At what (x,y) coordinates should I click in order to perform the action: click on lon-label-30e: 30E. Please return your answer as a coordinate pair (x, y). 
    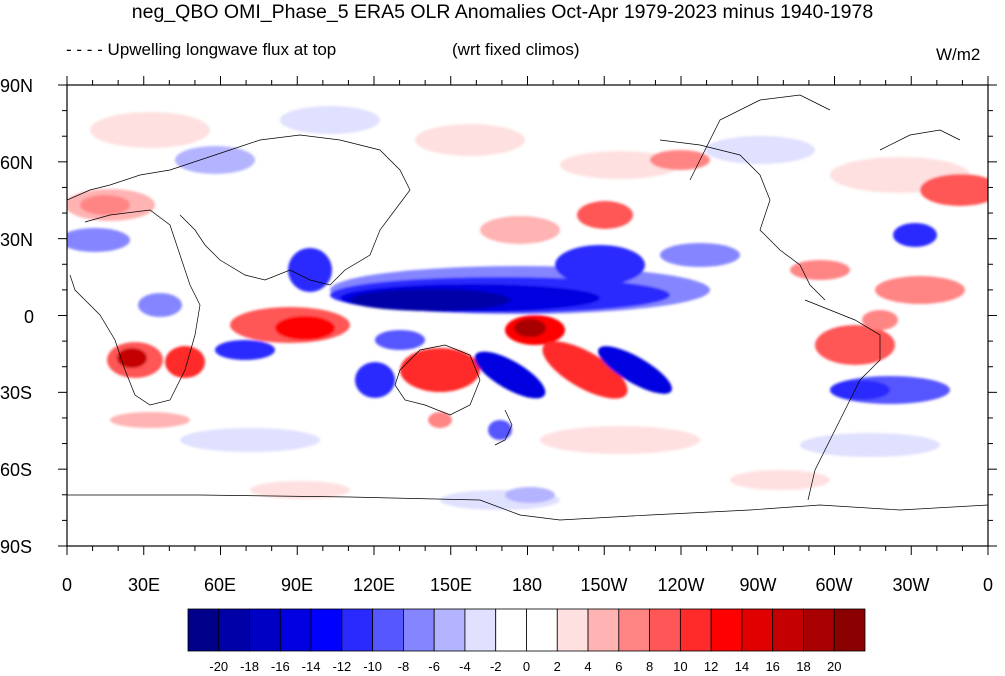
    Looking at the image, I should click on (144, 585).